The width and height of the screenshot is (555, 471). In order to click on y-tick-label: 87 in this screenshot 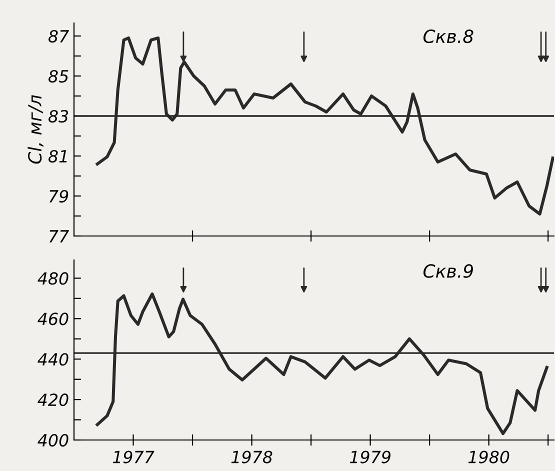, I will do `click(58, 36)`.